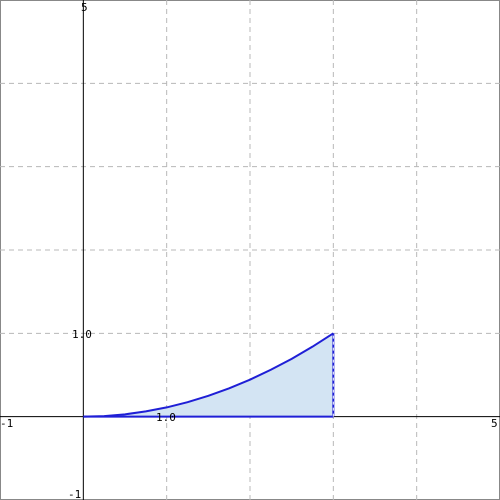 This screenshot has width=500, height=500. I want to click on x-axis-min-label: -1, so click(6, 423).